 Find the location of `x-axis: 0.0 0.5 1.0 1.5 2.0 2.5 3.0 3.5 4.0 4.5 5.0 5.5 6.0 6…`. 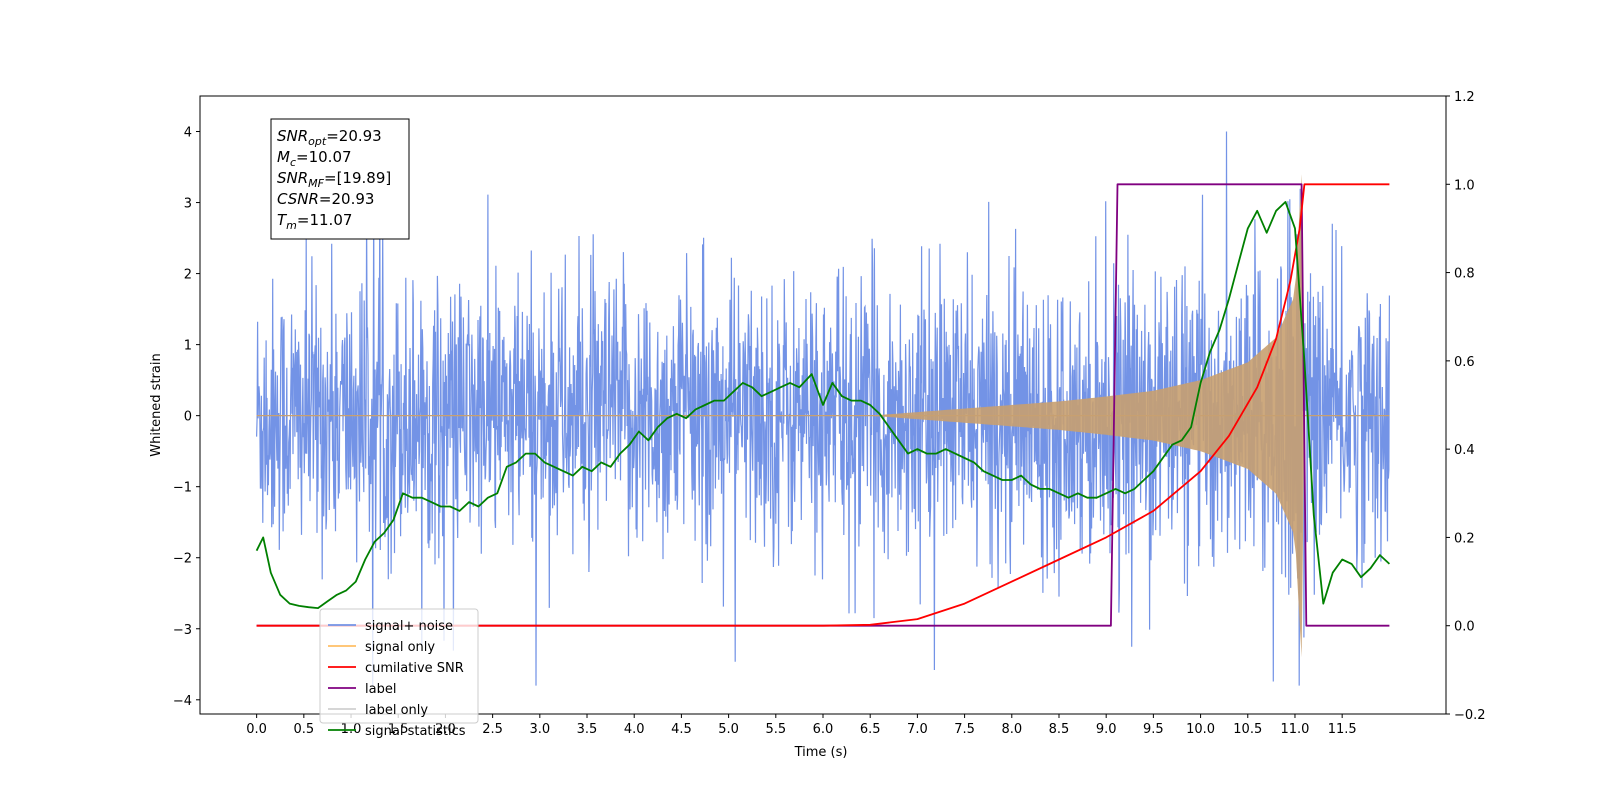

x-axis: 0.0 0.5 1.0 1.5 2.0 2.5 3.0 3.5 4.0 4.5 5.0 5.5 6.0 6… is located at coordinates (801, 725).